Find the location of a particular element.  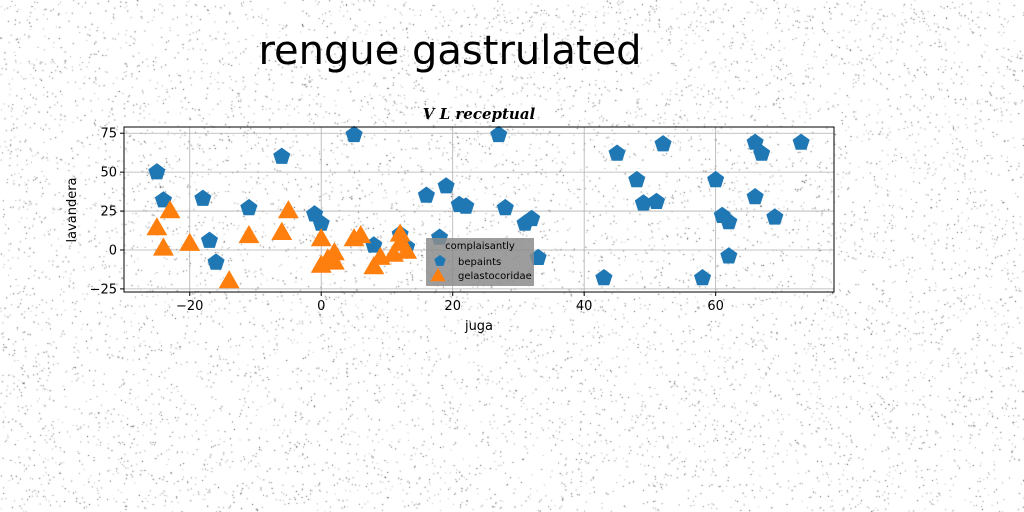

y-tick-label: 50 is located at coordinates (108, 173).